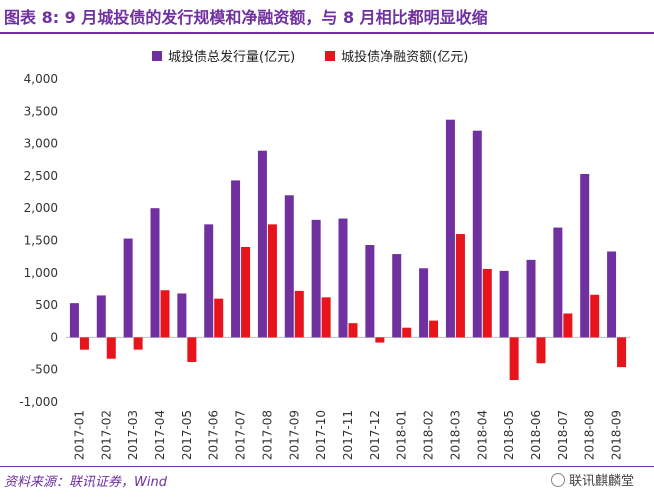 The image size is (654, 497). I want to click on x-tick-label: 2018-03, so click(455, 435).